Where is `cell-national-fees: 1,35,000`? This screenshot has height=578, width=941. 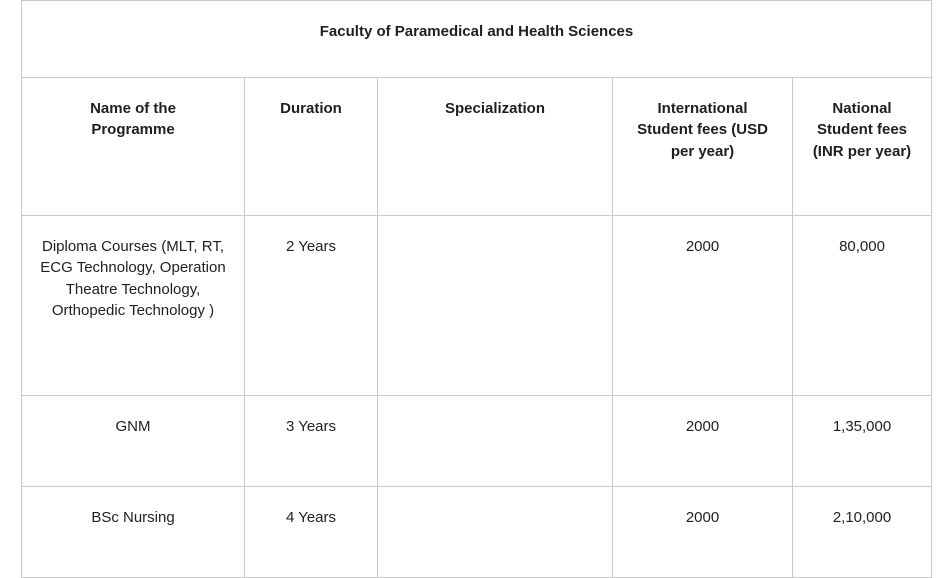
cell-national-fees: 1,35,000 is located at coordinates (862, 441).